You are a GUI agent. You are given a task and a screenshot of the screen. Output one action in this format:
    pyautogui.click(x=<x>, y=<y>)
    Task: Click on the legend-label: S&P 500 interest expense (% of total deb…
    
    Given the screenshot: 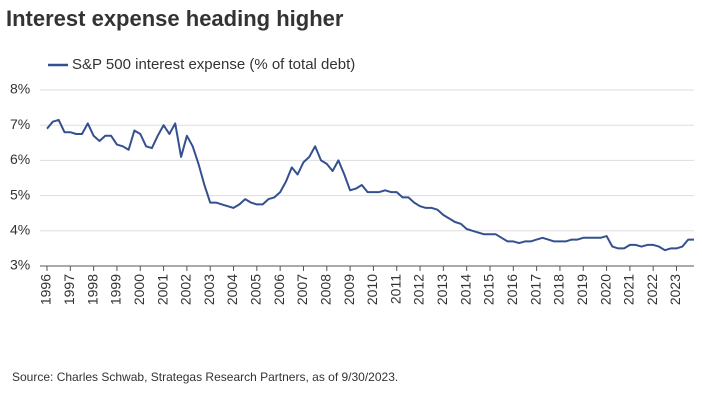 What is the action you would take?
    pyautogui.click(x=213, y=64)
    